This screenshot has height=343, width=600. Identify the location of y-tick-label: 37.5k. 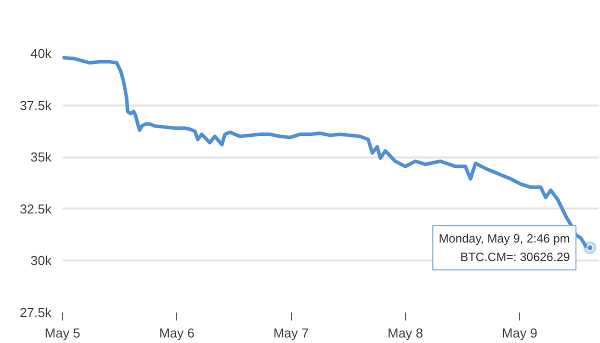
(36, 105).